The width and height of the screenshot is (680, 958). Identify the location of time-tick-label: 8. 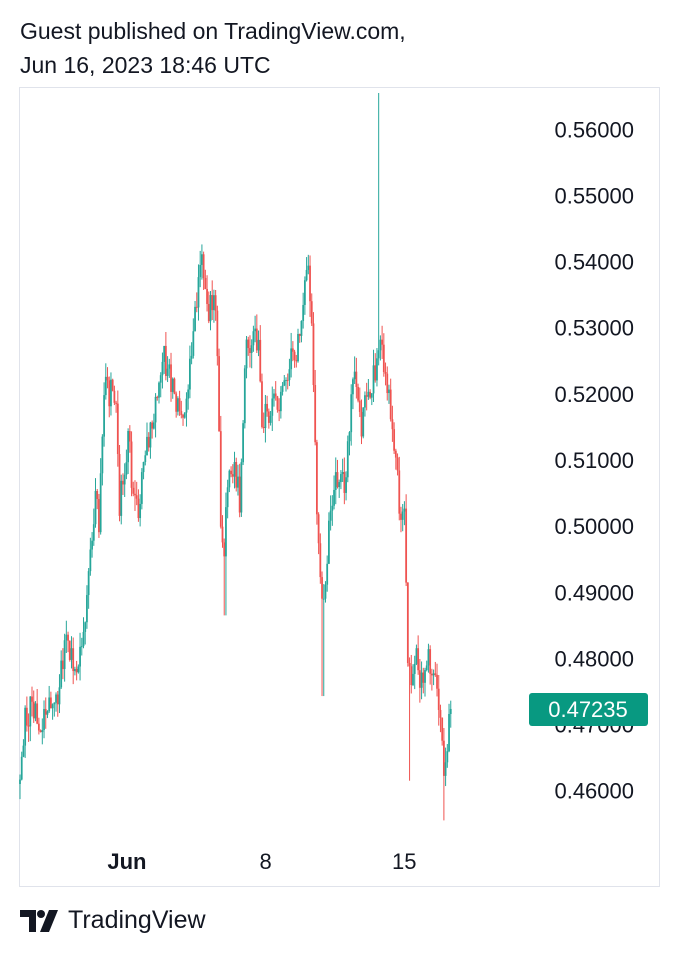
(265, 861).